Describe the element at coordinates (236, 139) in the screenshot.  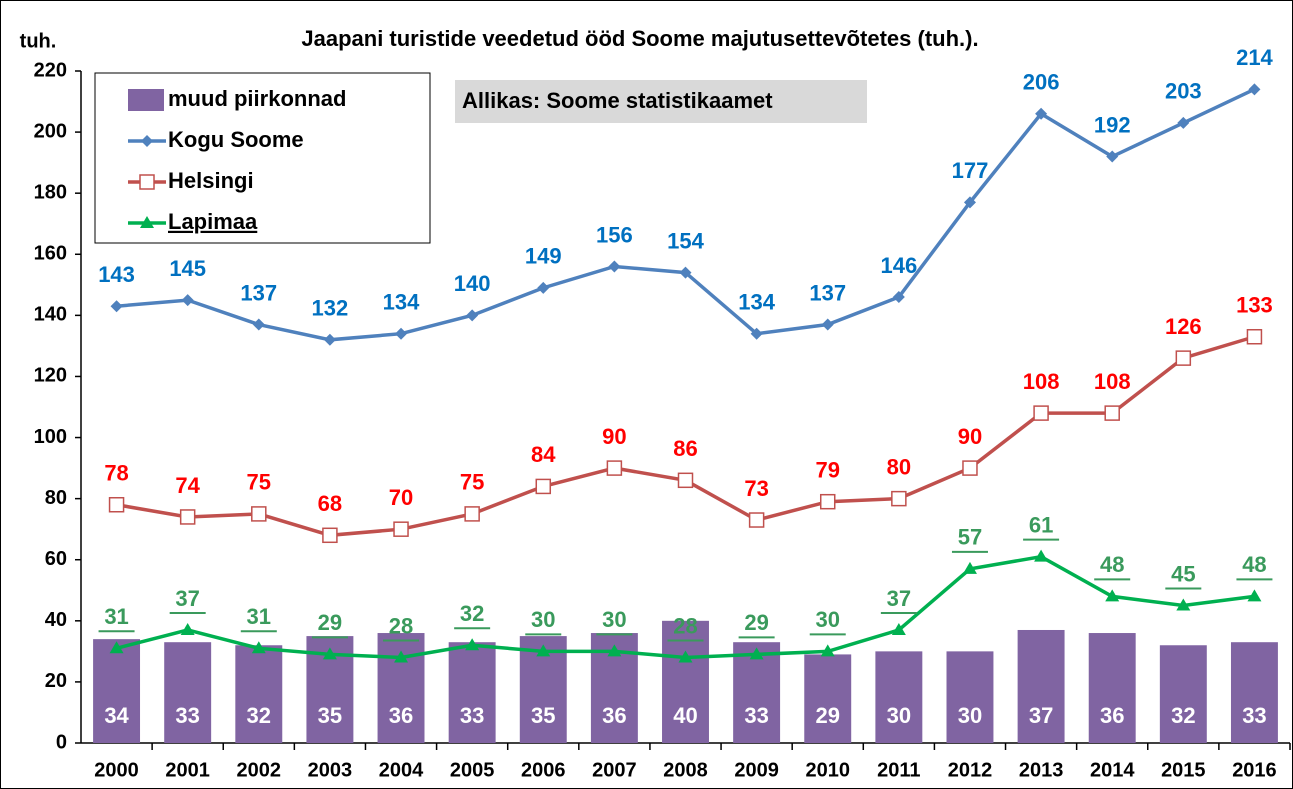
I see `legend-label: Kogu Soome` at that location.